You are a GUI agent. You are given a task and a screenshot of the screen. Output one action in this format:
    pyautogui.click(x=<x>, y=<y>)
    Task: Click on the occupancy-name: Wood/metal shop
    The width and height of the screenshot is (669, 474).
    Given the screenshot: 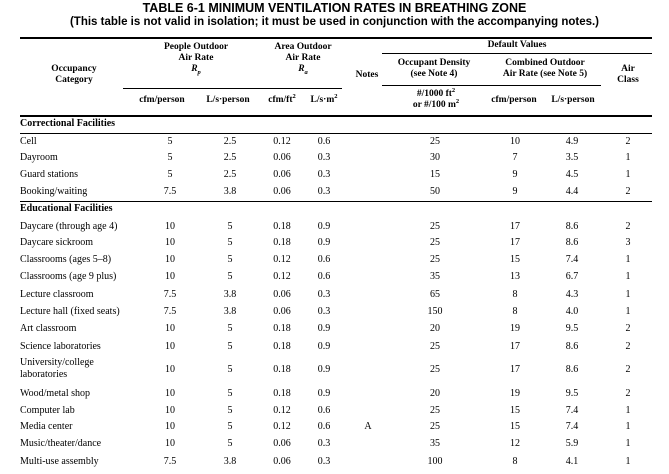 What is the action you would take?
    pyautogui.click(x=55, y=393)
    